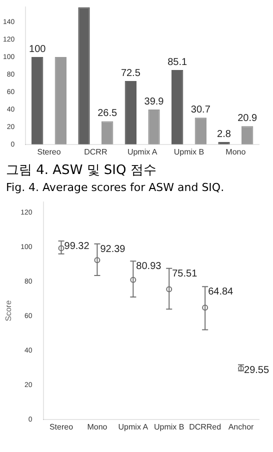 This screenshot has height=452, width=273. What do you see at coordinates (130, 74) in the screenshot?
I see `data-label: 72.5` at bounding box center [130, 74].